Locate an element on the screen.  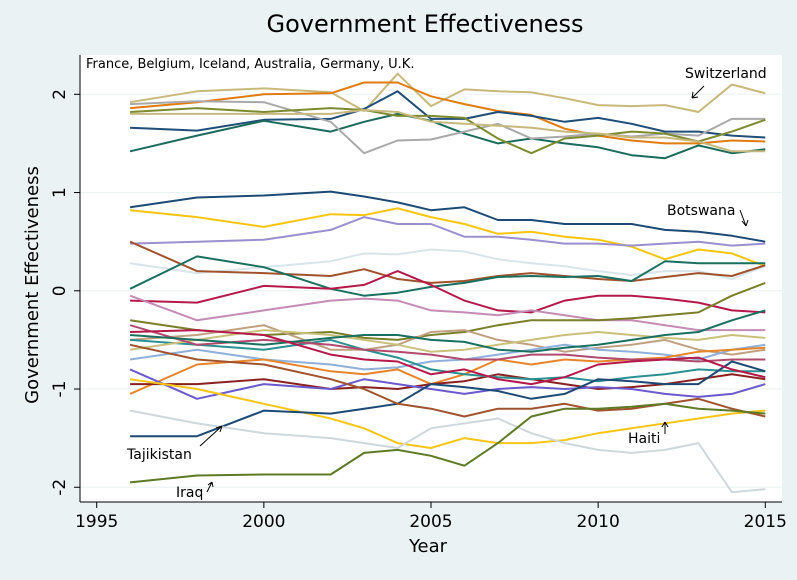
annotation-switzerland: Switzerland is located at coordinates (726, 74).